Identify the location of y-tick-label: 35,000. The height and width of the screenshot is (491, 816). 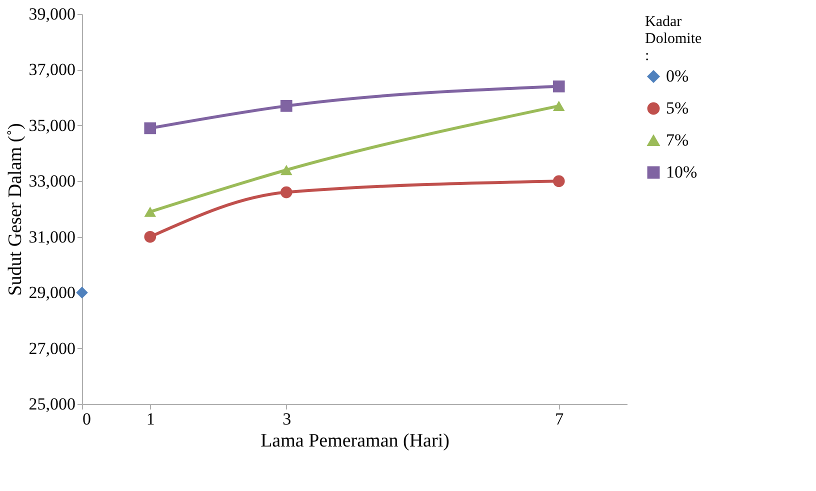
(52, 125).